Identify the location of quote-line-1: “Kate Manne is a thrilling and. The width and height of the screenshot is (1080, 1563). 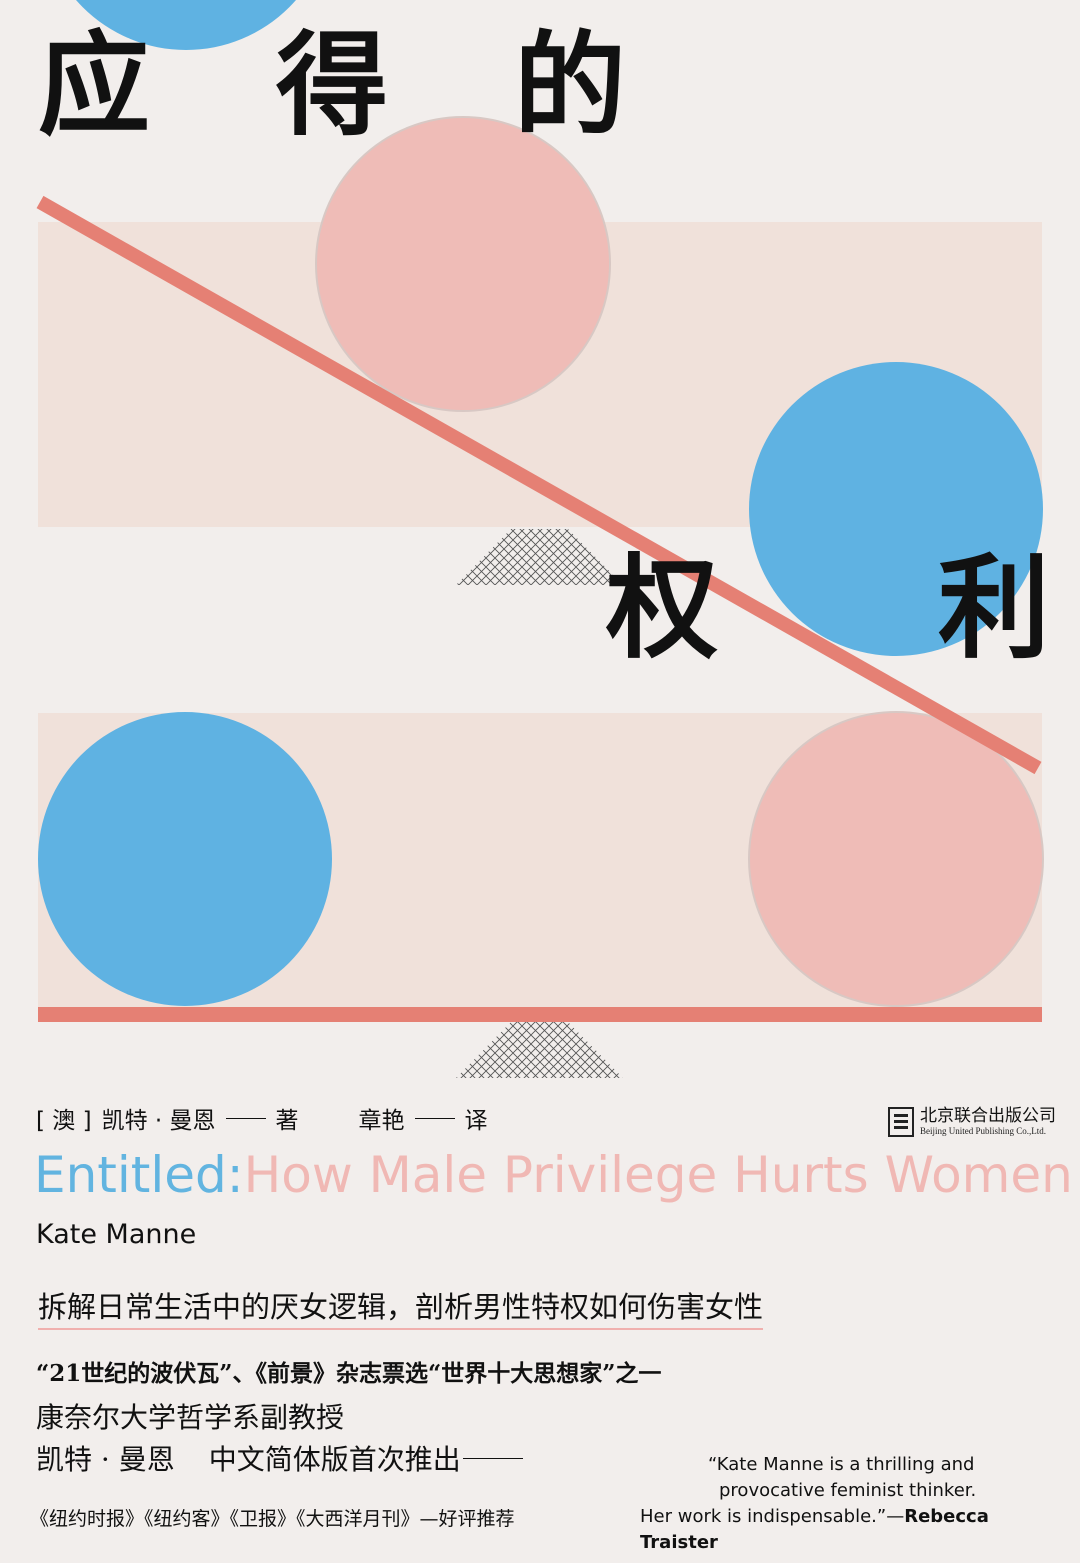
(841, 1464).